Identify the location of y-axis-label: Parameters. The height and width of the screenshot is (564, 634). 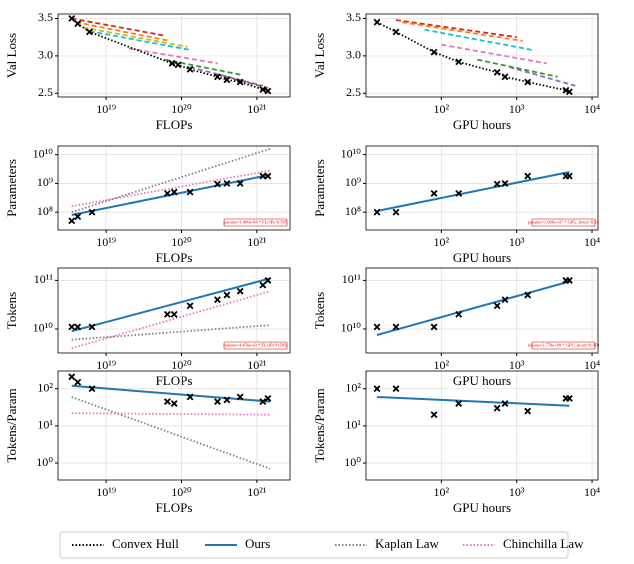
(319, 188).